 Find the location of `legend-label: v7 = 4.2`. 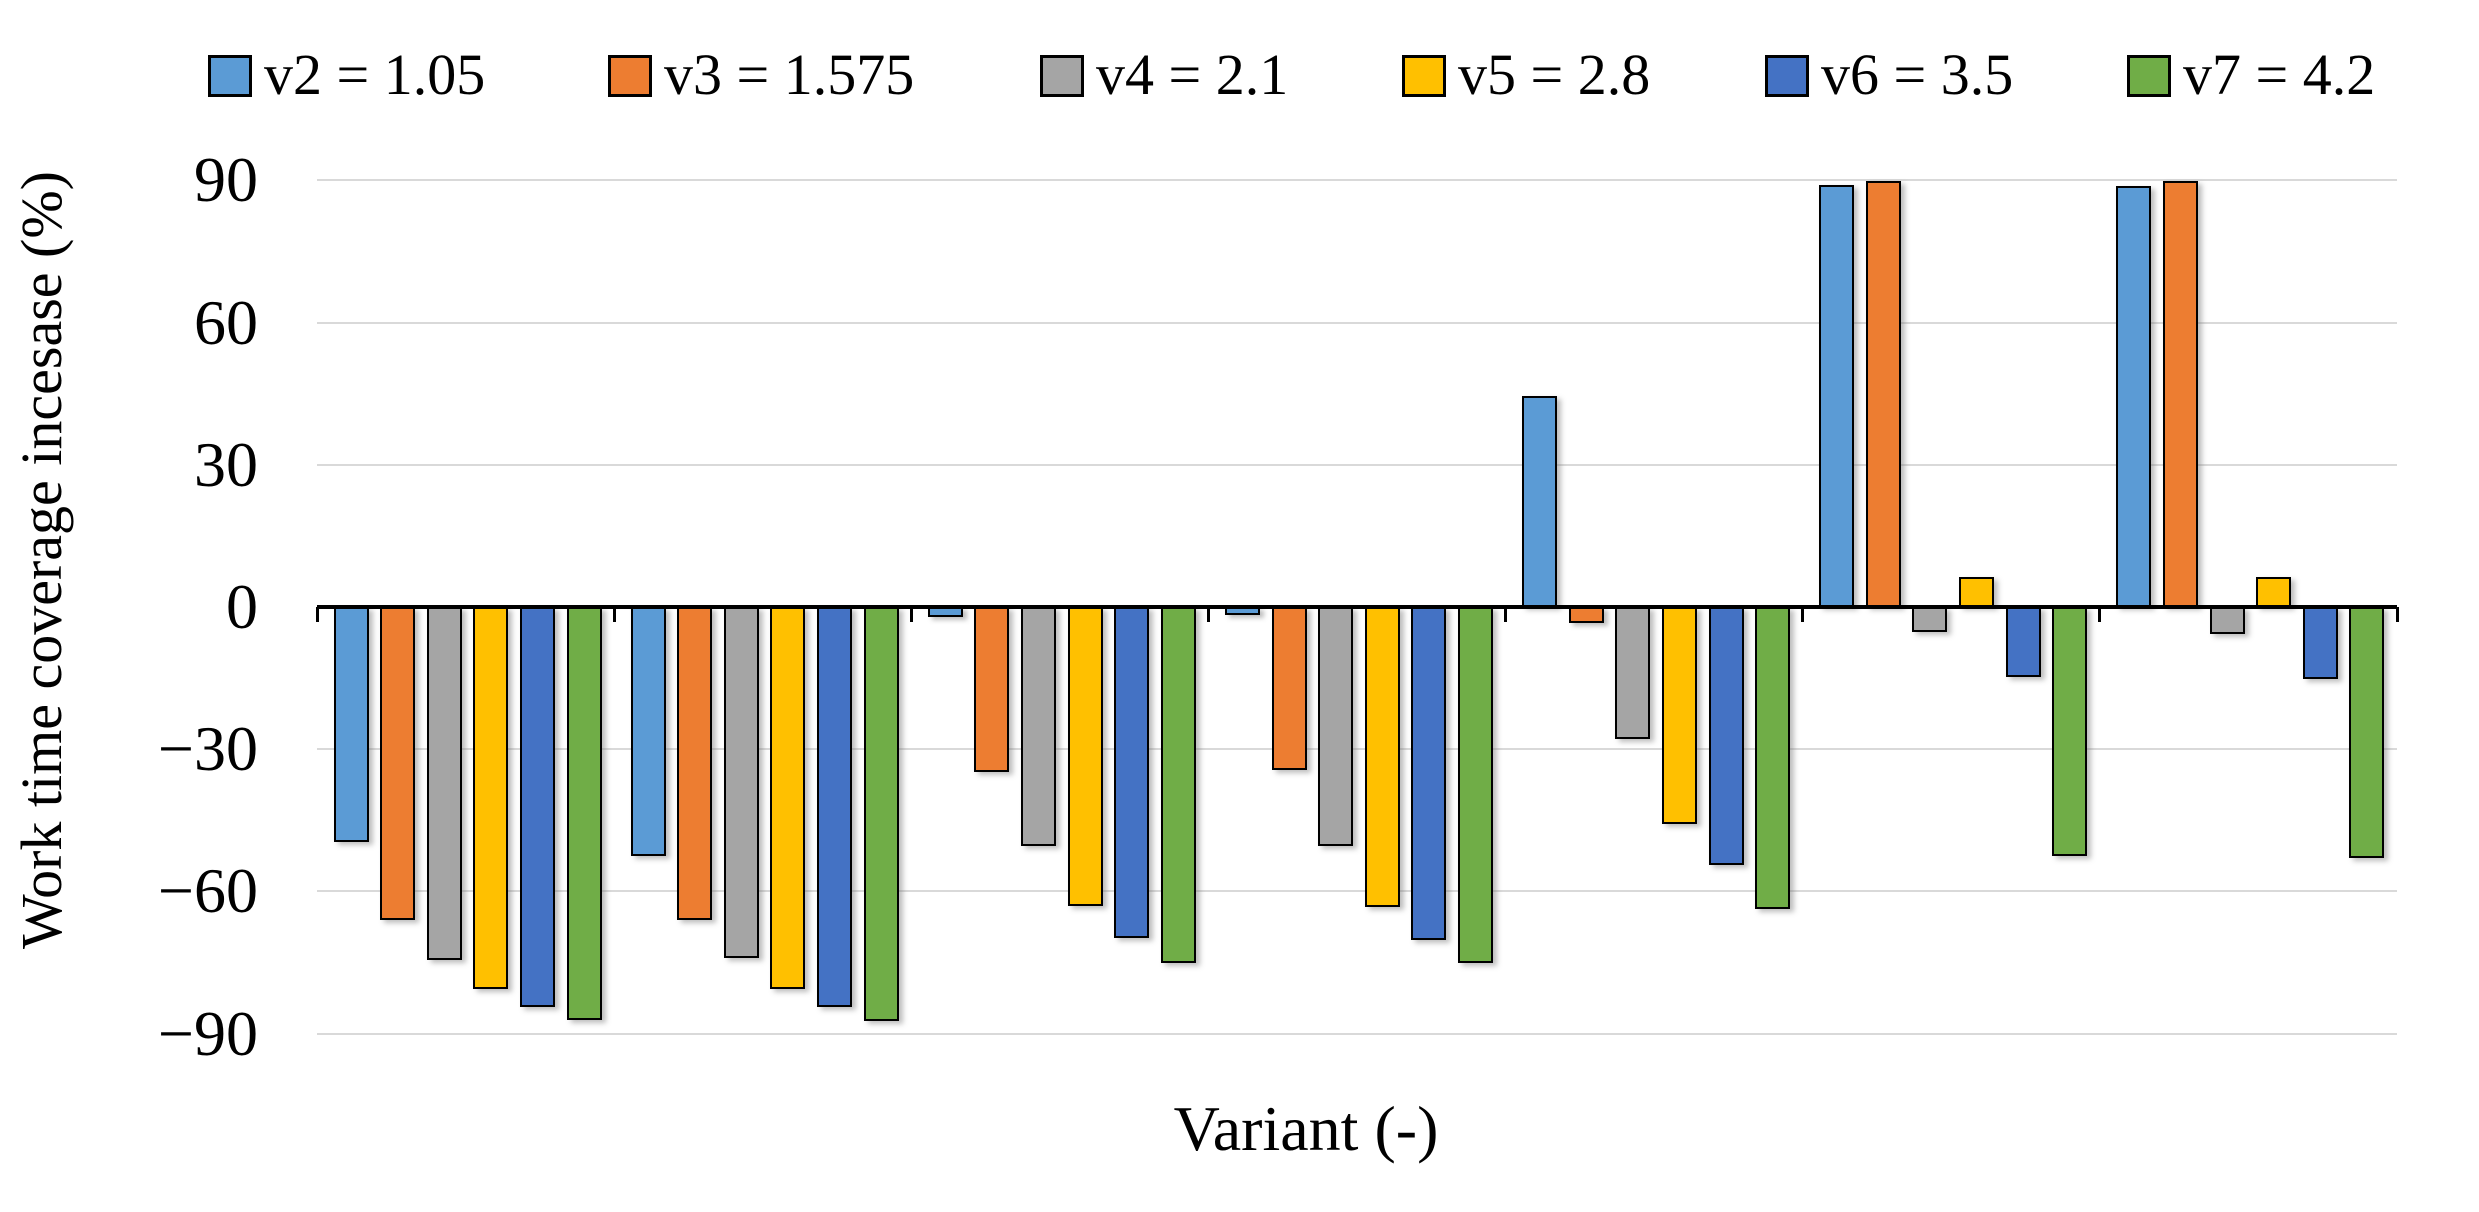

legend-label: v7 = 4.2 is located at coordinates (2279, 74).